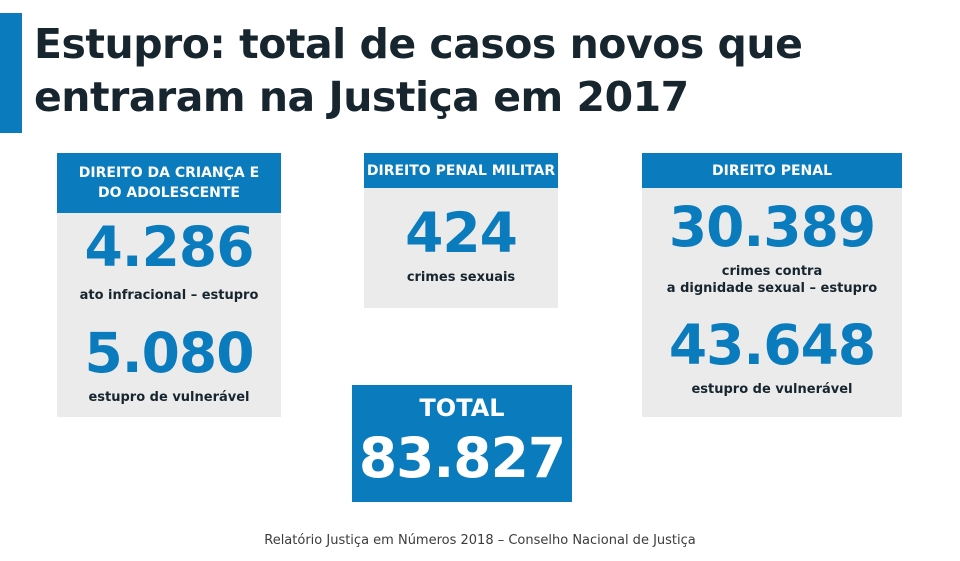  What do you see at coordinates (772, 345) in the screenshot?
I see `stat-value-estupro-vulneravel: 43.648` at bounding box center [772, 345].